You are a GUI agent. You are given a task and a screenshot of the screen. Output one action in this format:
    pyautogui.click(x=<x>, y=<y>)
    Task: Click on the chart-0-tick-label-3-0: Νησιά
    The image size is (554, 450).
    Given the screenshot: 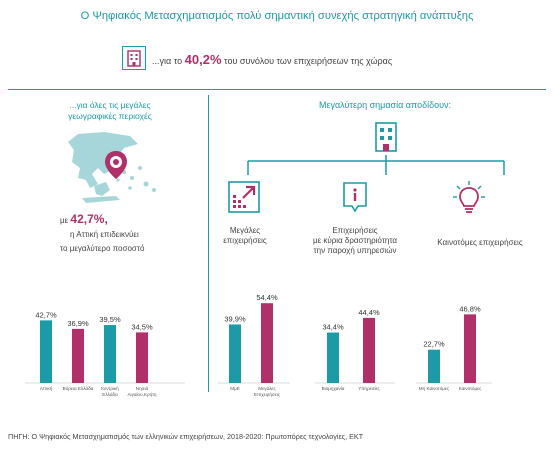 What is the action you would take?
    pyautogui.click(x=142, y=388)
    